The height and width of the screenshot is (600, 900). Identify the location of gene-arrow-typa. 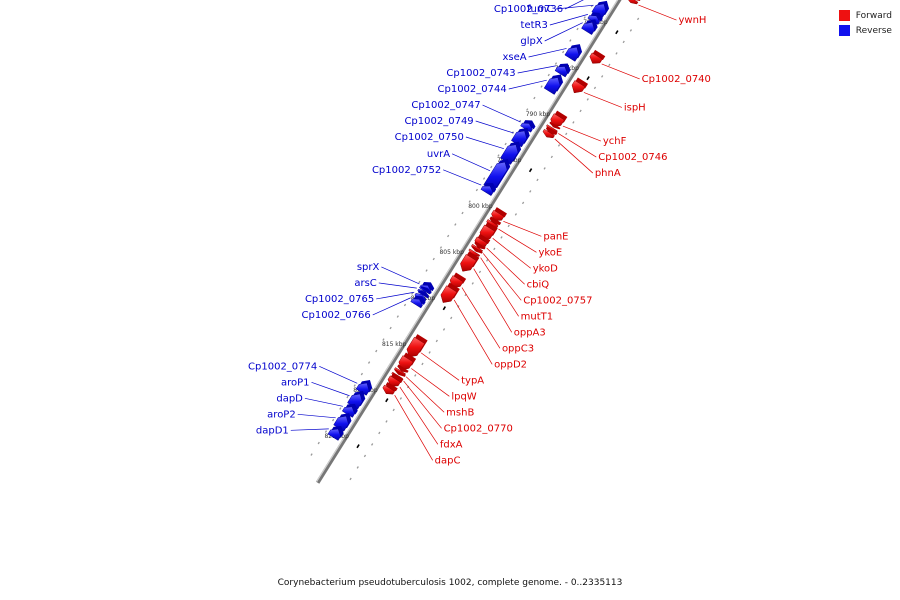
(415, 347).